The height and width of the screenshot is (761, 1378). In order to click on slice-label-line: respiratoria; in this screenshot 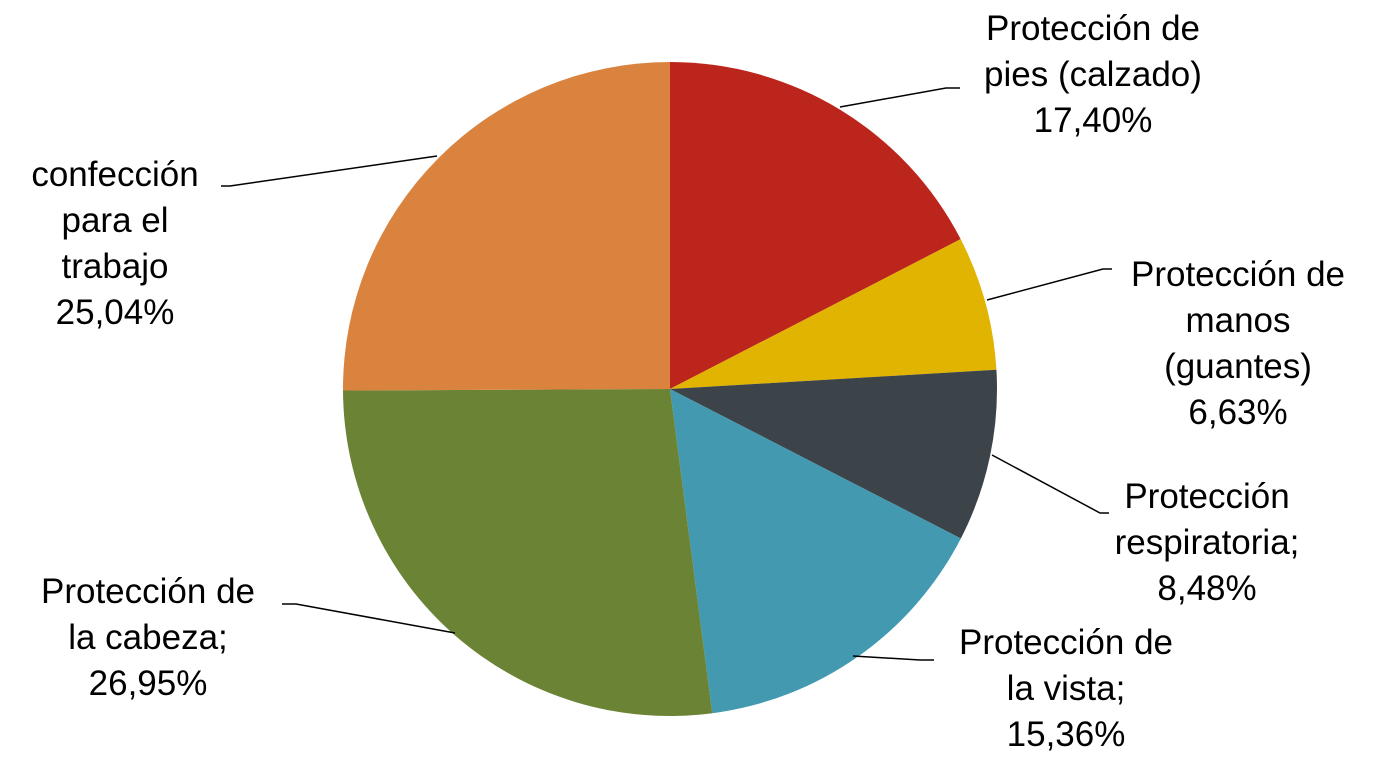, I will do `click(1207, 542)`.